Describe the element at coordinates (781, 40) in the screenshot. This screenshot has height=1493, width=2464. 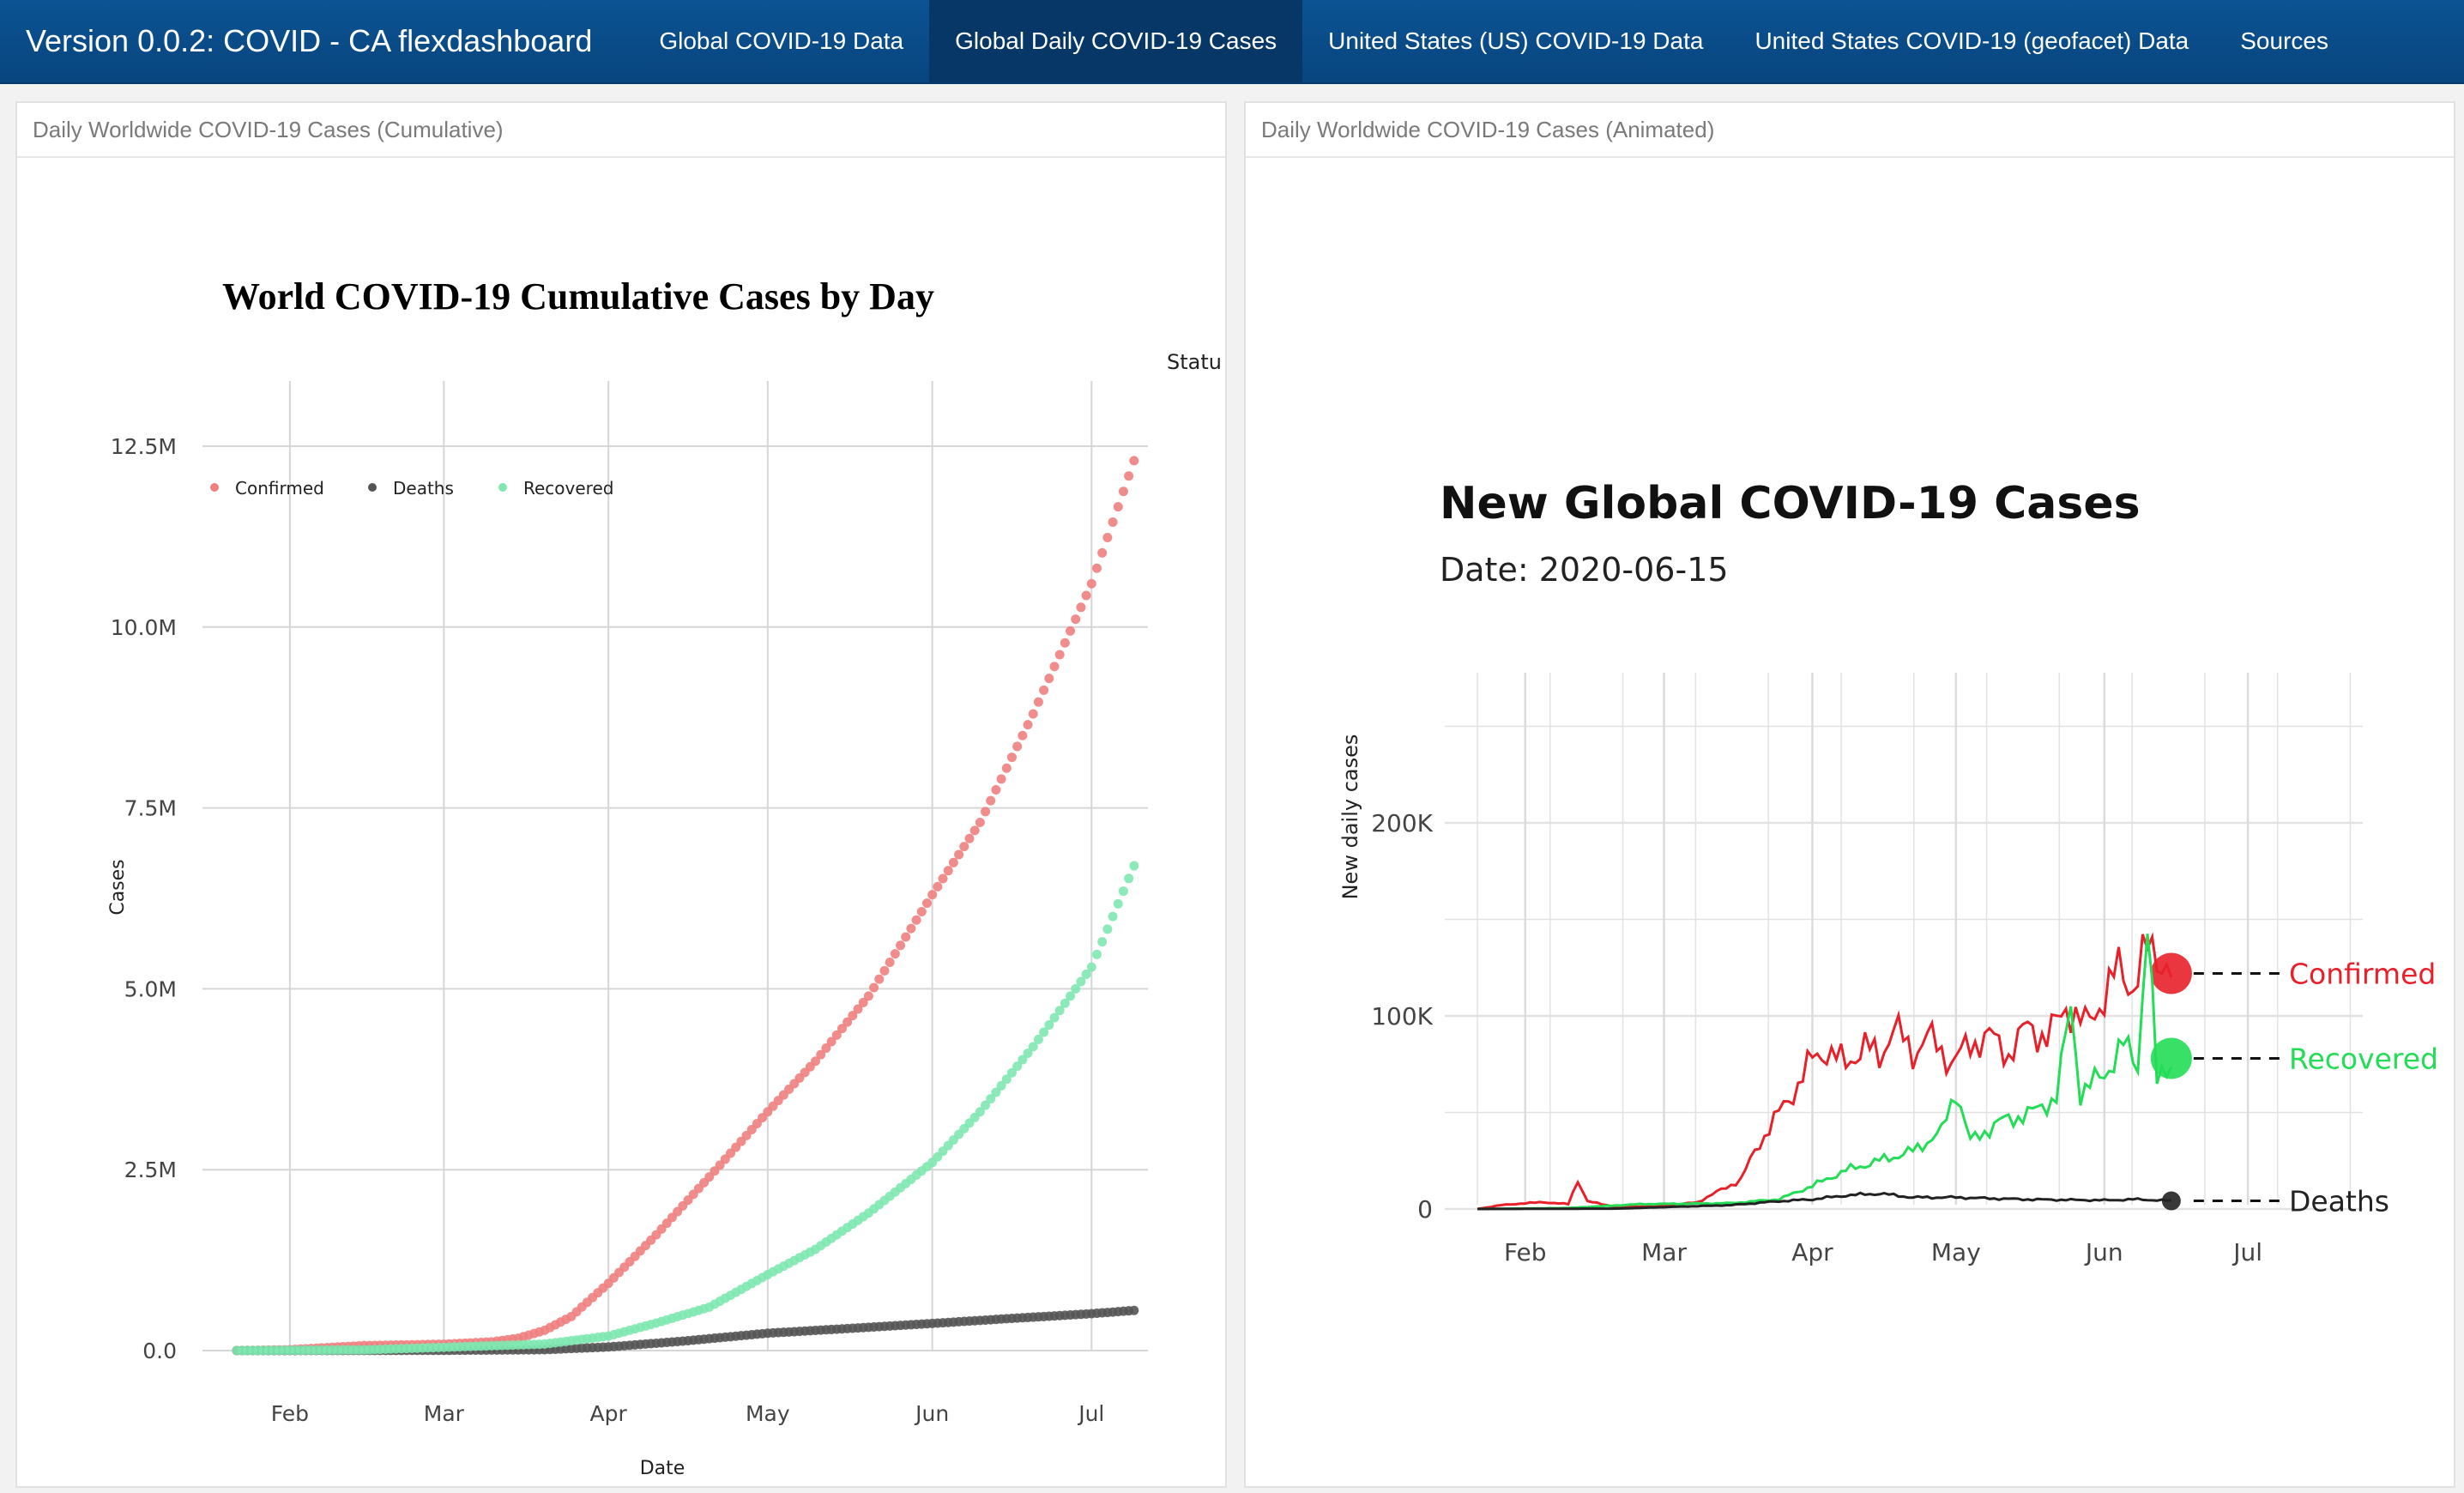
I see `tab-global-covid-data: Global COVID-19 Data` at that location.